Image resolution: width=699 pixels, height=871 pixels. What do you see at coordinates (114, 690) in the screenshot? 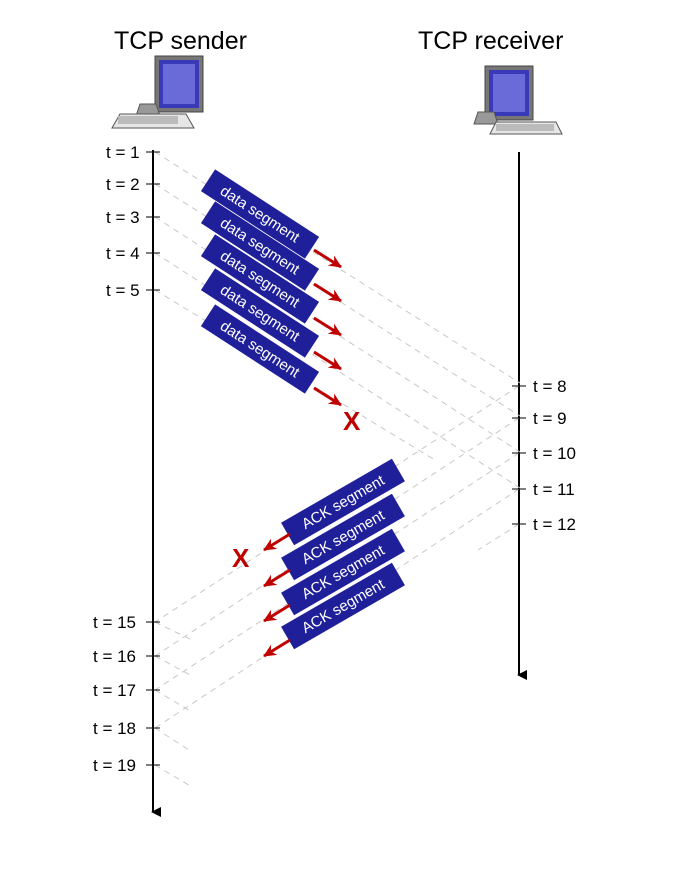
I see `sender-tick-label: t = 17` at bounding box center [114, 690].